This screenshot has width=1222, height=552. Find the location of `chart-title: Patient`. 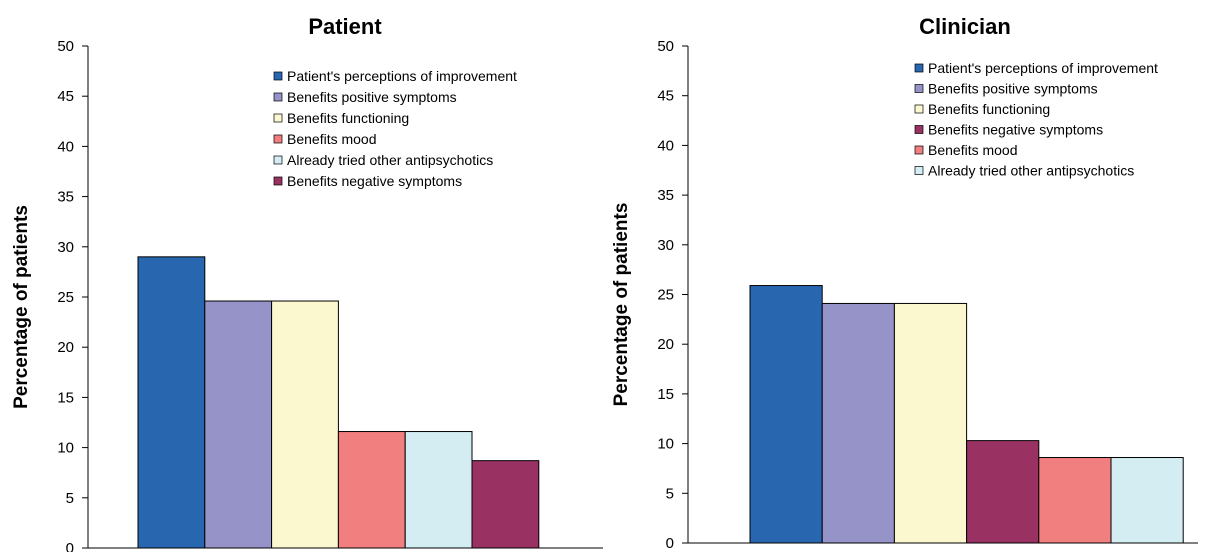

chart-title: Patient is located at coordinates (345, 26).